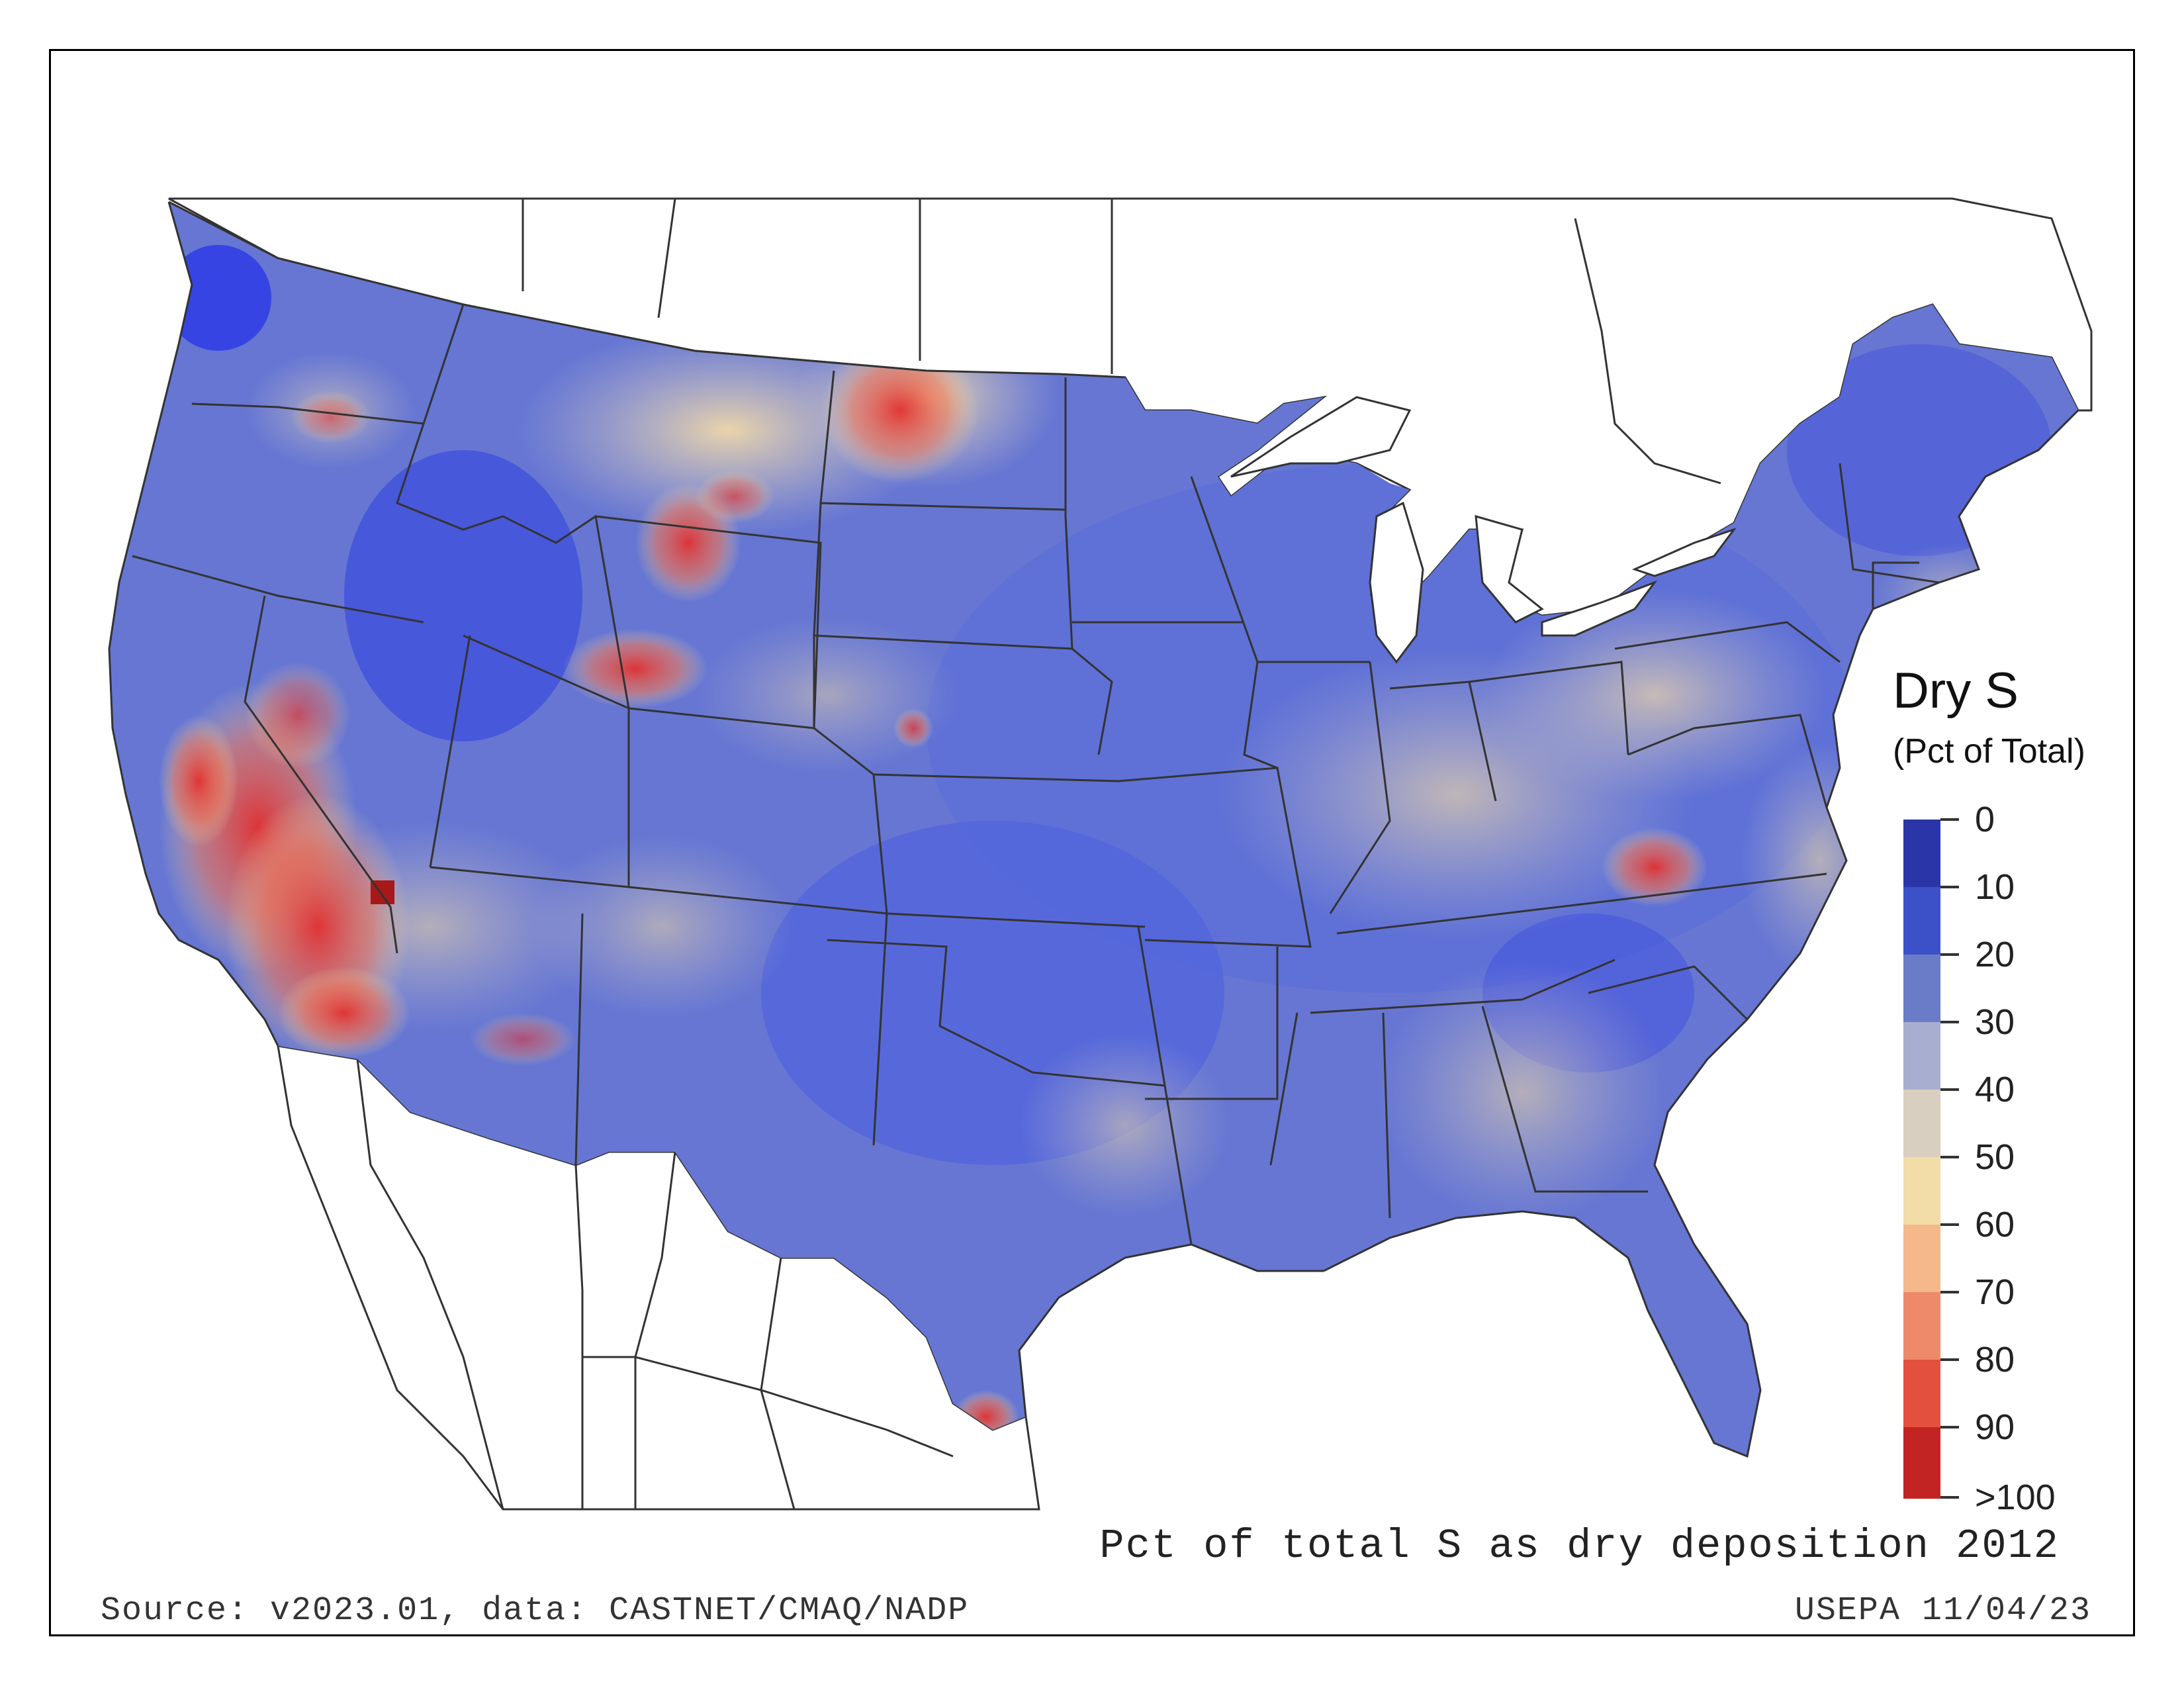 The height and width of the screenshot is (1688, 2184). What do you see at coordinates (1995, 1427) in the screenshot?
I see `legend-tick-label: 90` at bounding box center [1995, 1427].